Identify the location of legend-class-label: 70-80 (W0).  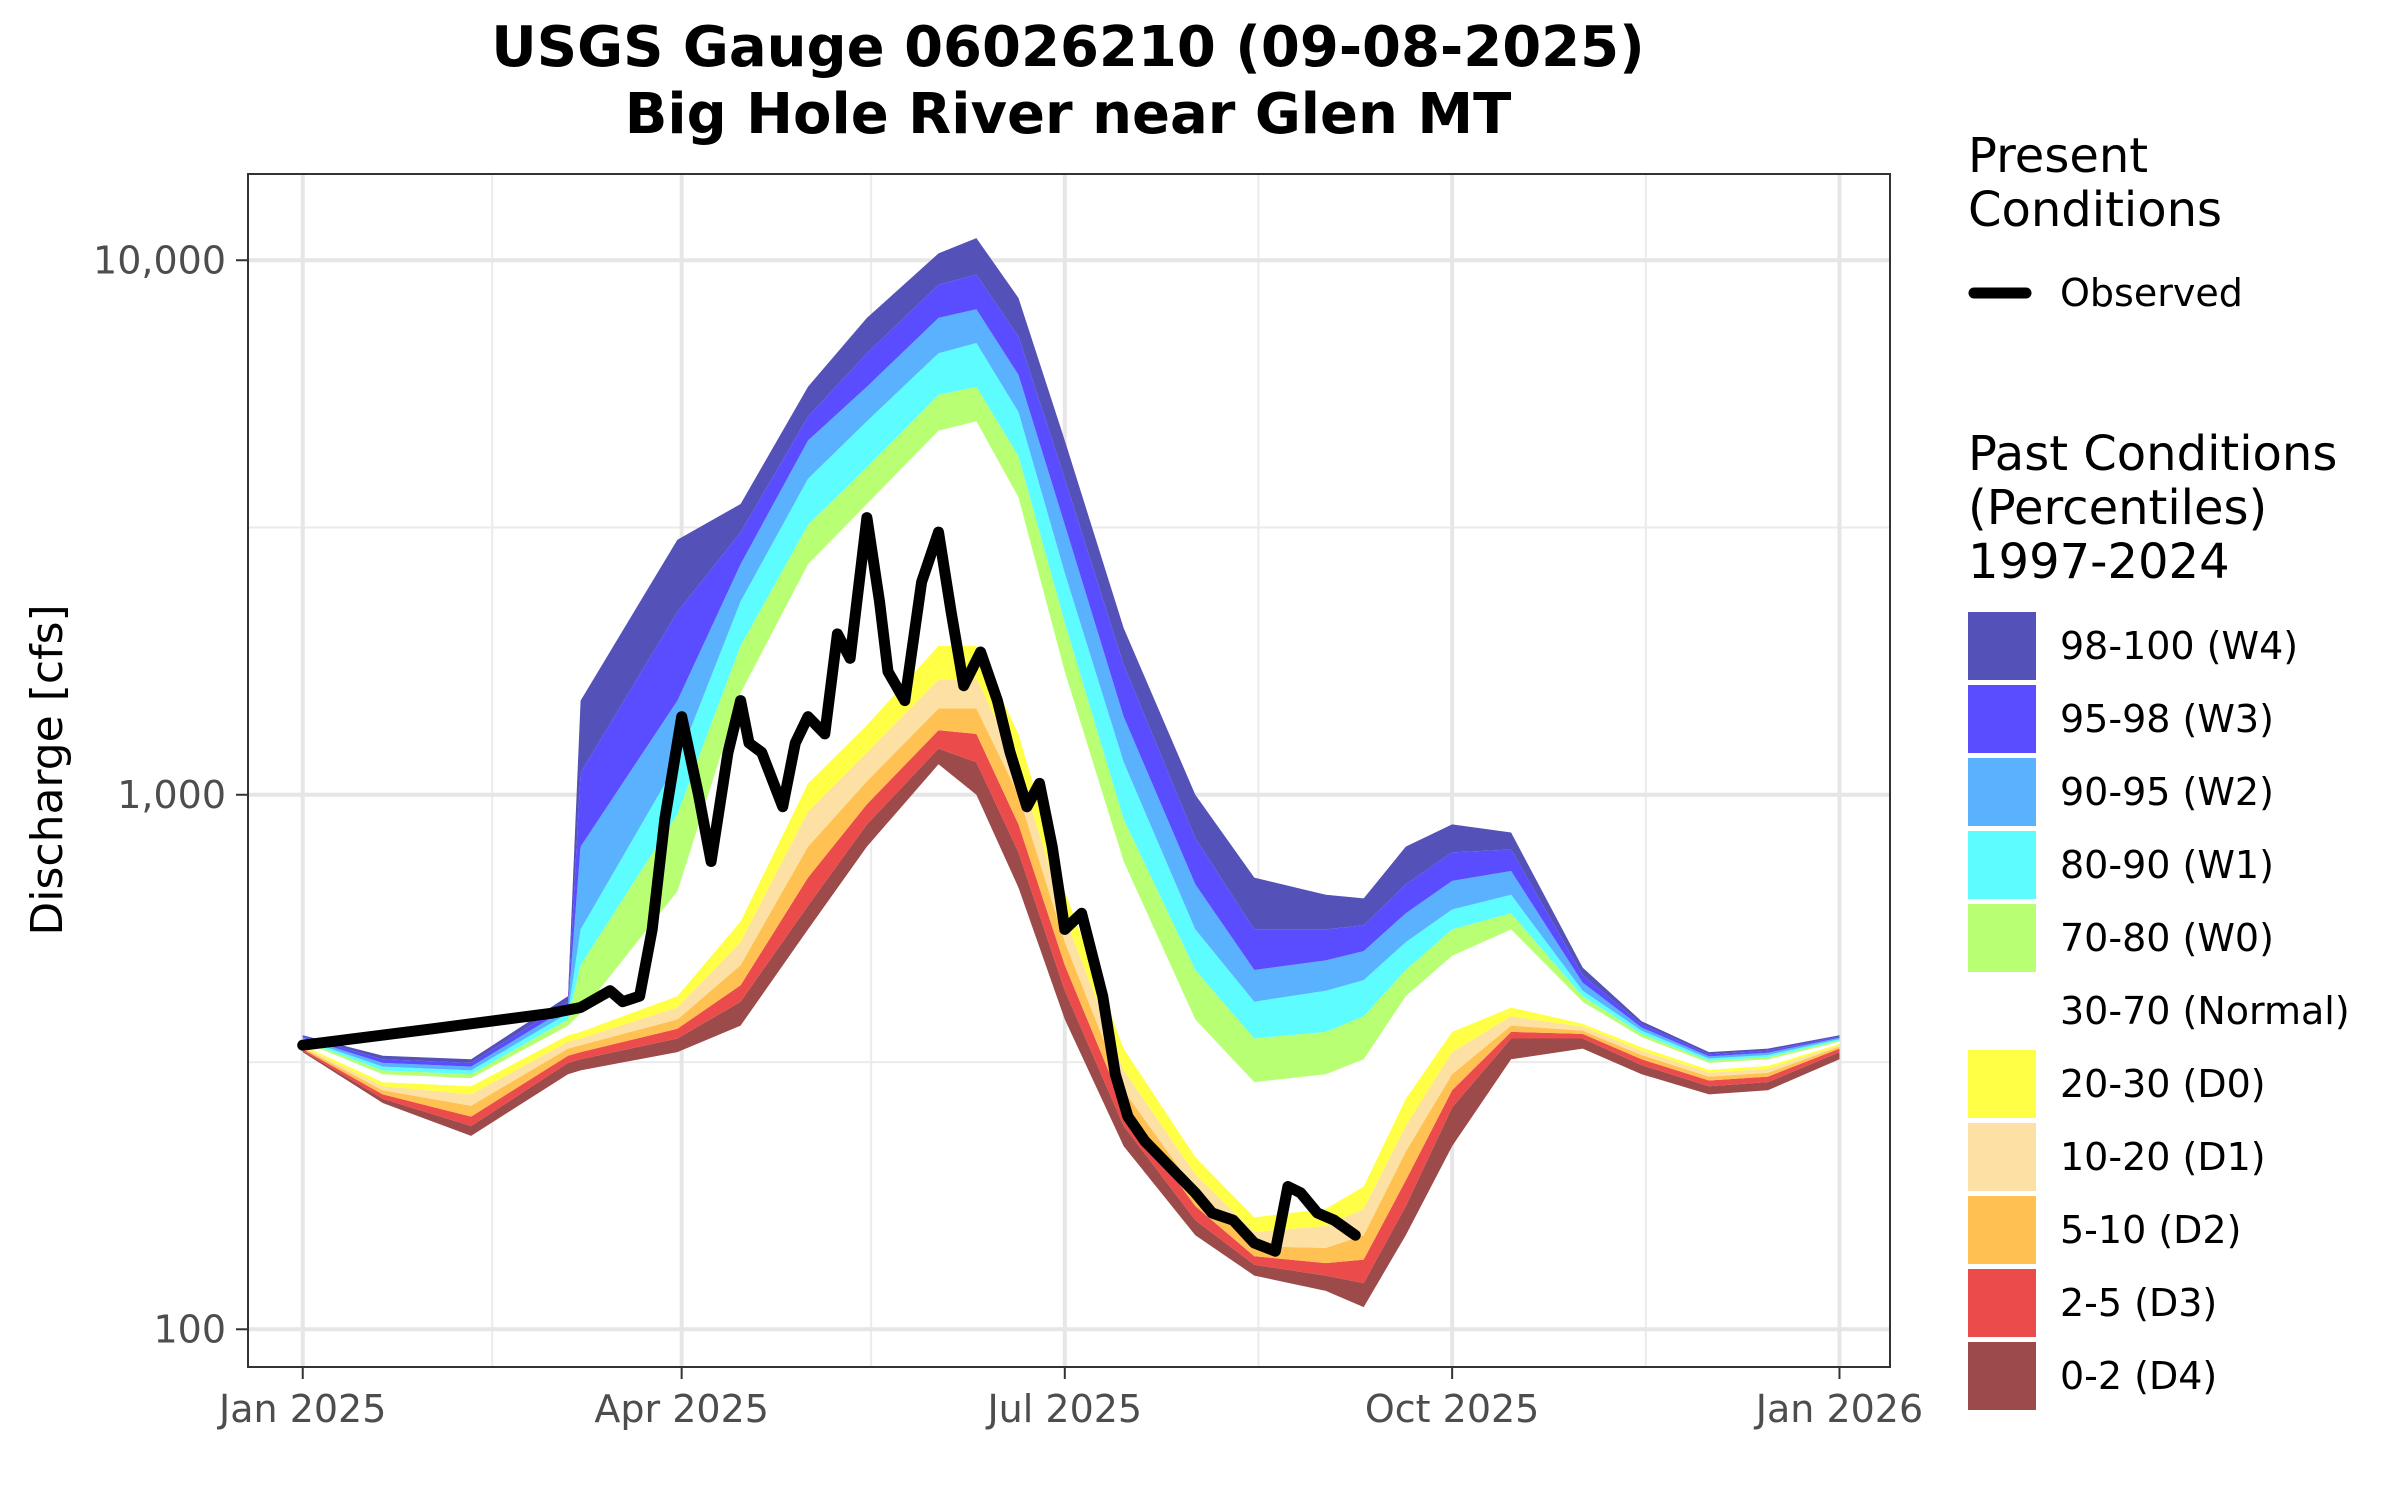
(2167, 938).